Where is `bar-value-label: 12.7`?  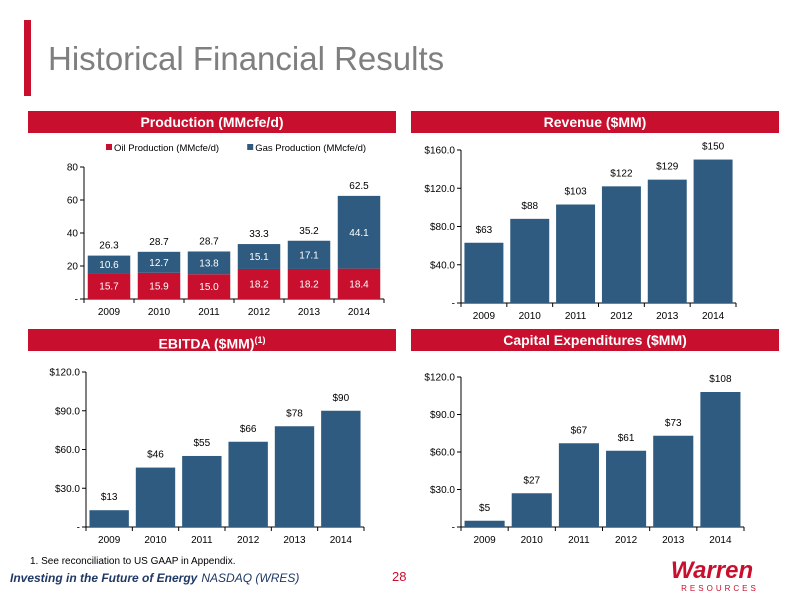 bar-value-label: 12.7 is located at coordinates (159, 263).